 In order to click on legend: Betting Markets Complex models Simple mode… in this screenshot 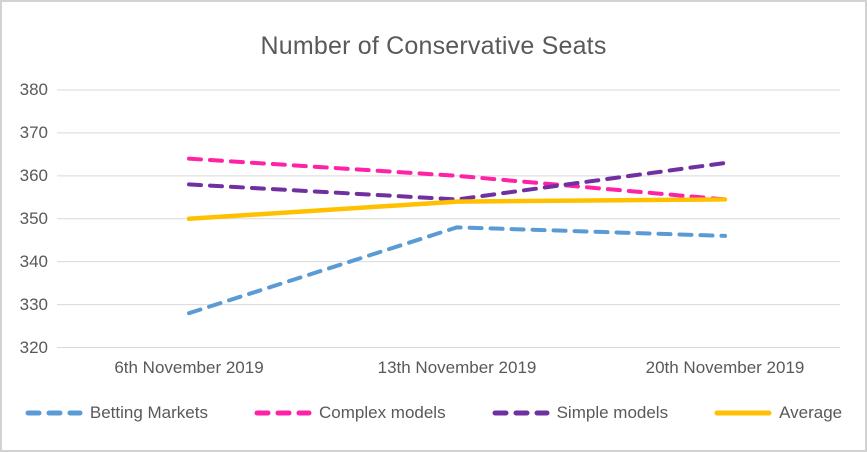, I will do `click(433, 413)`.